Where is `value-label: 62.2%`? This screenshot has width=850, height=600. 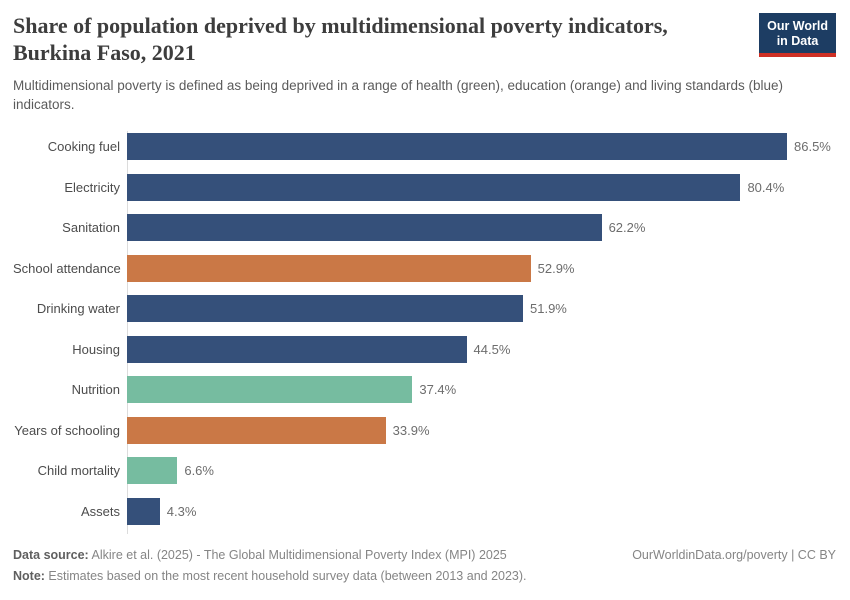
value-label: 62.2% is located at coordinates (627, 228).